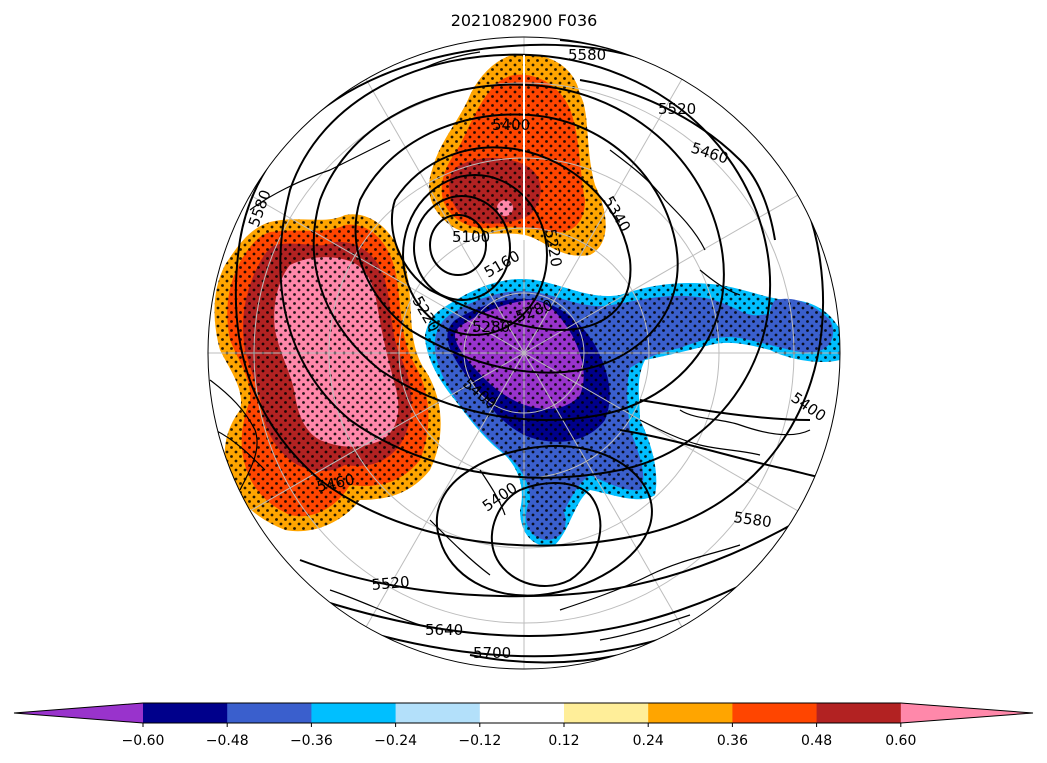 This screenshot has height=763, width=1047. I want to click on contour-label: 5400, so click(511, 125).